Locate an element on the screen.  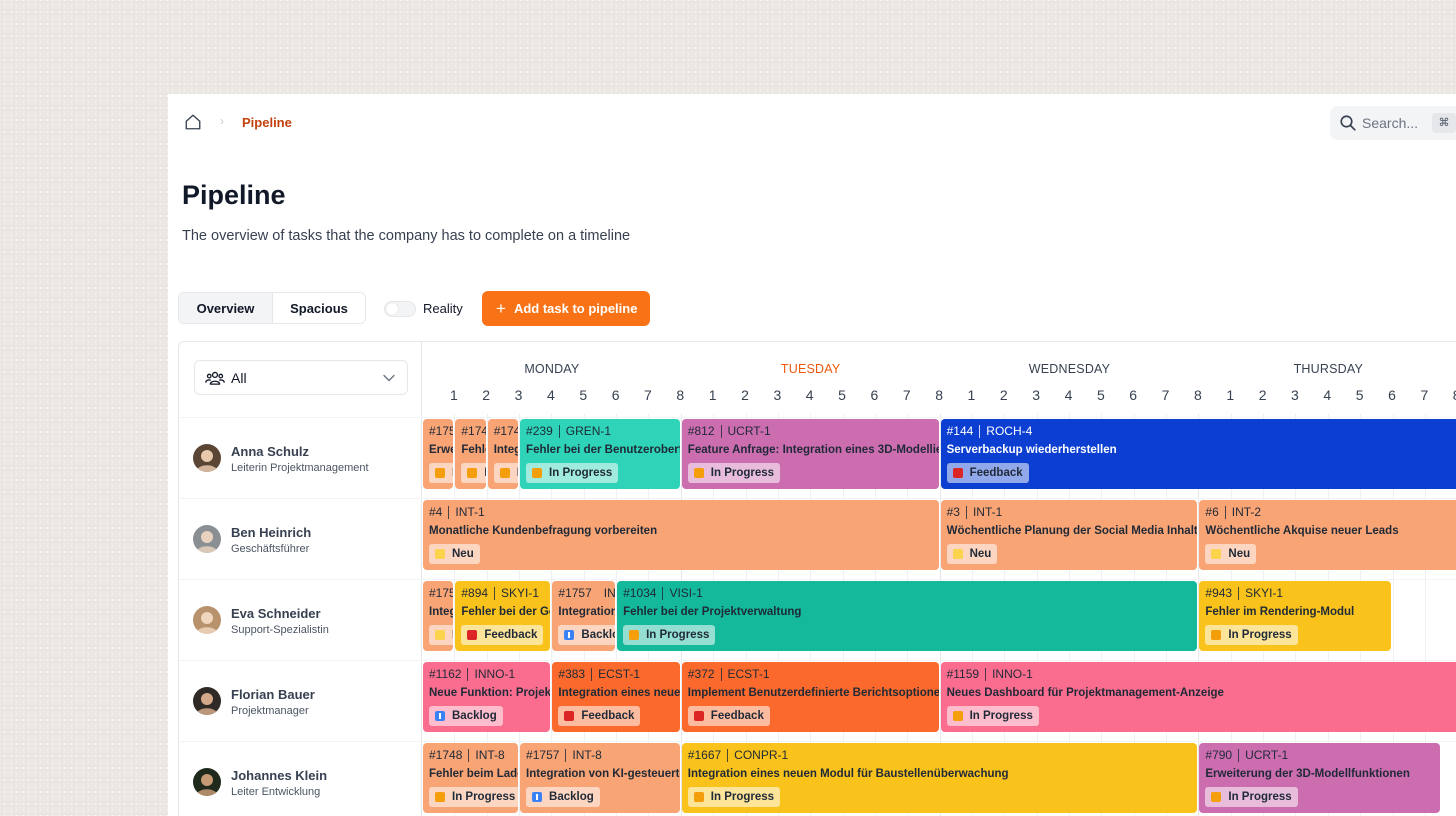
page-title: Pipeline is located at coordinates (234, 195).